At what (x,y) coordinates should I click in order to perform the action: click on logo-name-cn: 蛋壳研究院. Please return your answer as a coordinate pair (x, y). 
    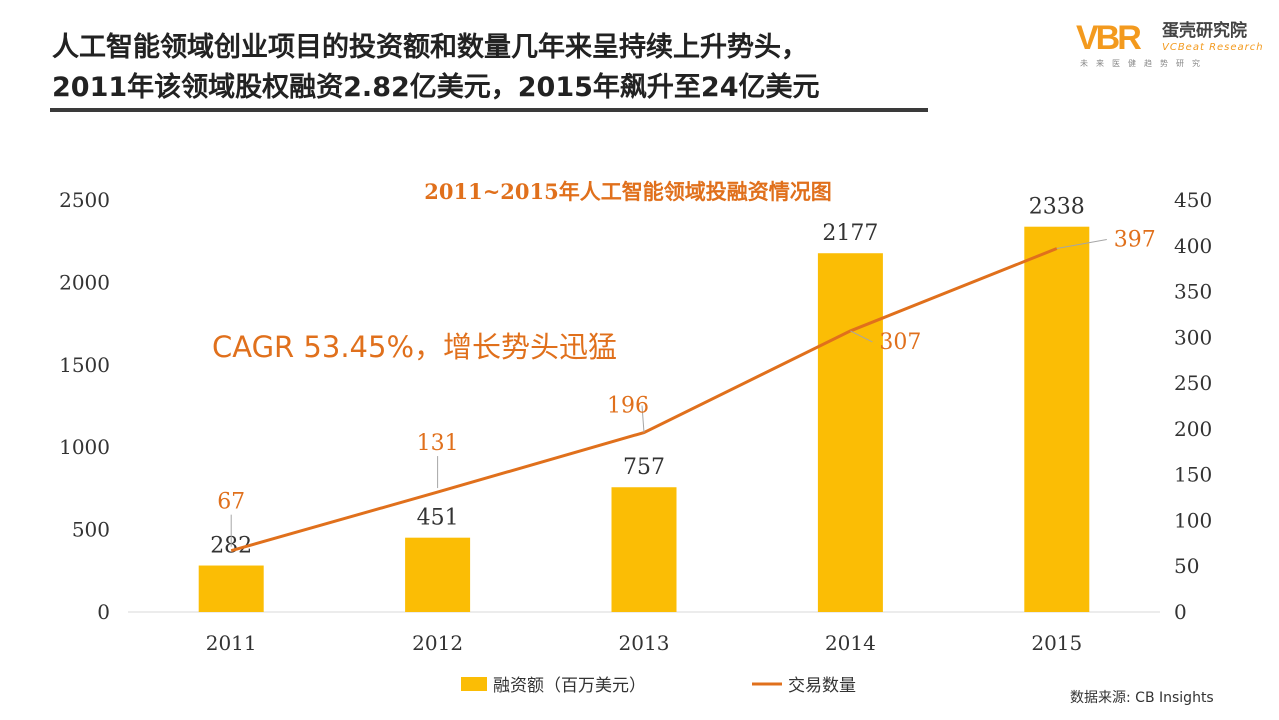
    Looking at the image, I should click on (1204, 31).